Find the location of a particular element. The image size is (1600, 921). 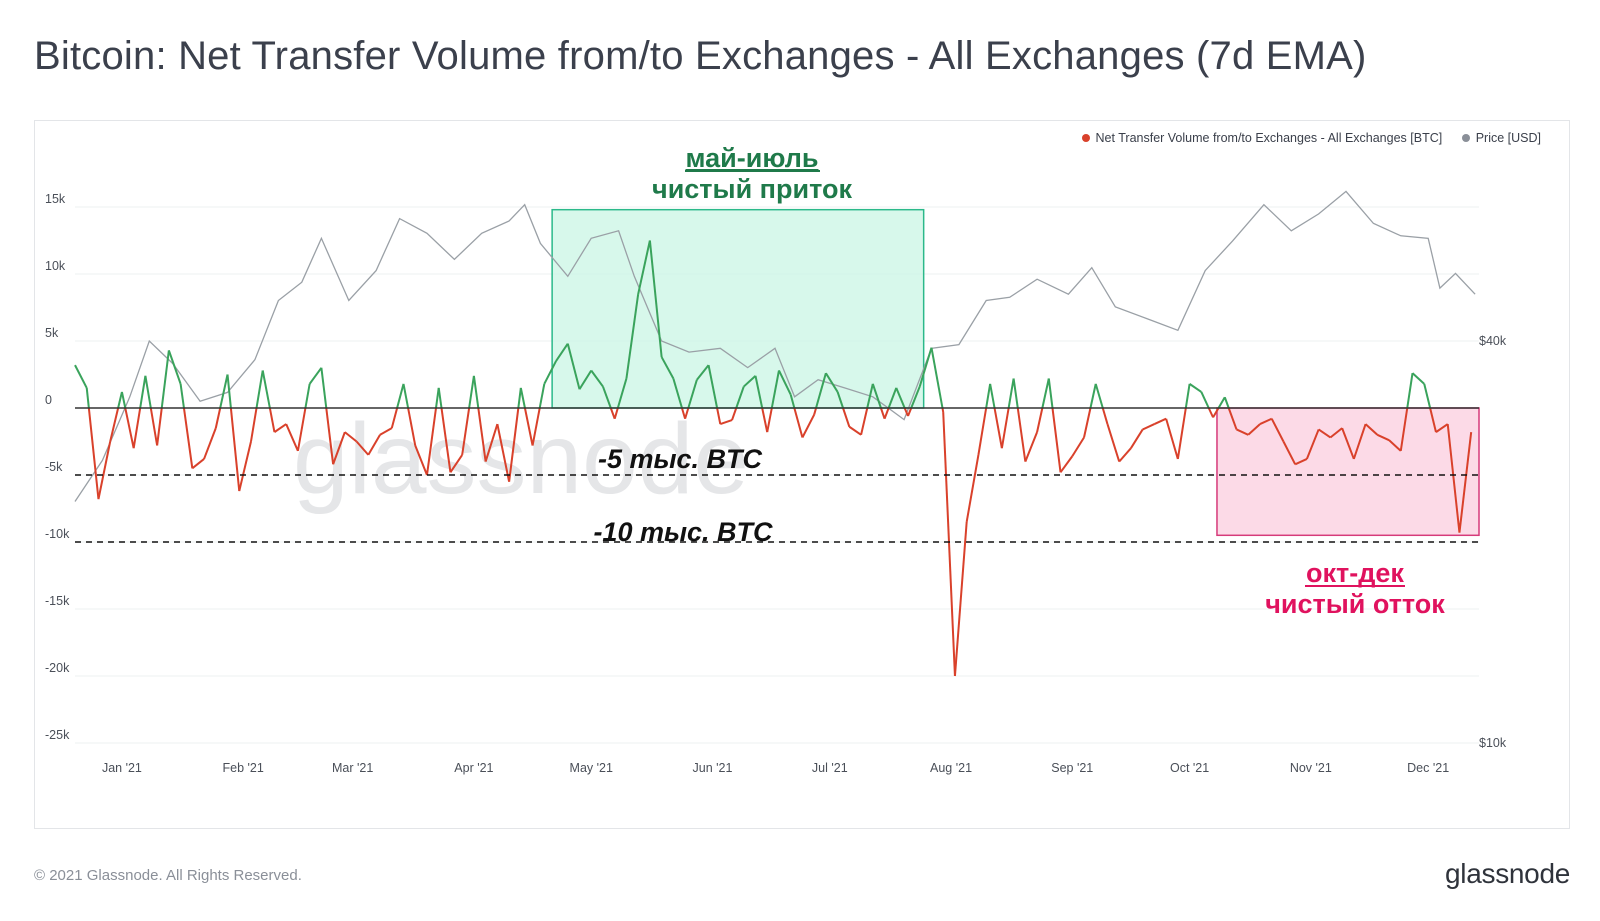

x-tick-label: Jun '21 is located at coordinates (713, 768).